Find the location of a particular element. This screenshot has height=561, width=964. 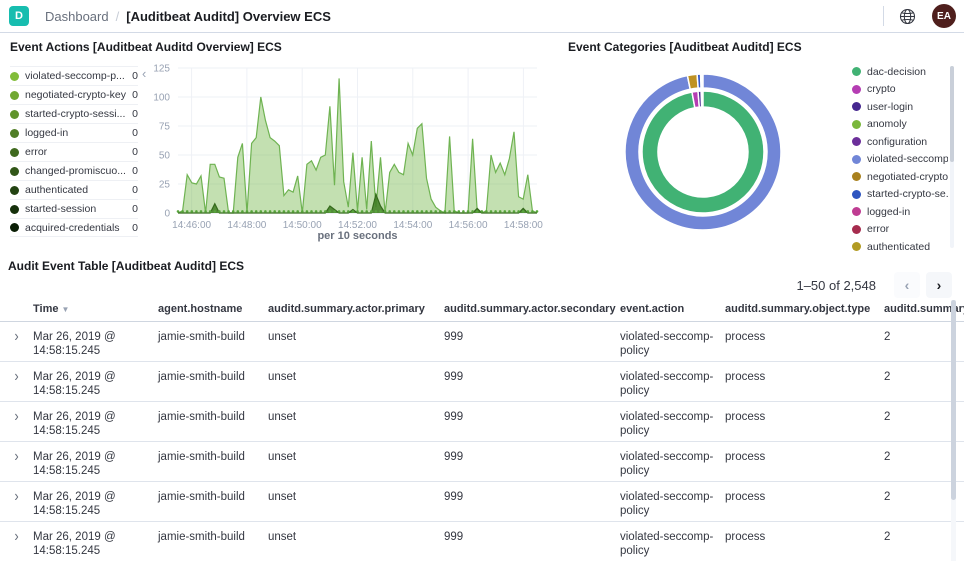

svg-text: 14:54:00 is located at coordinates (412, 225).